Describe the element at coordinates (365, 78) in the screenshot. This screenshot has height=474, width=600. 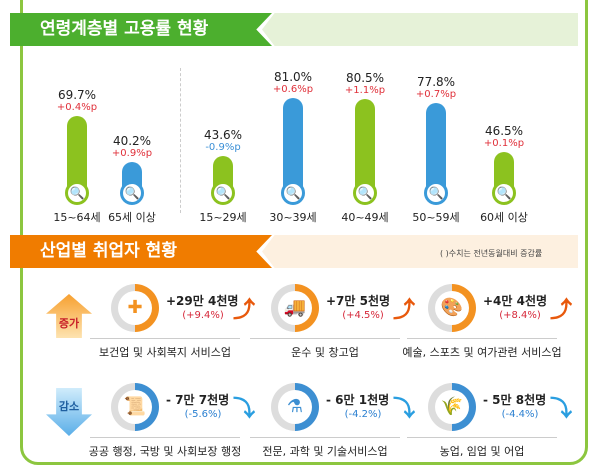
I see `rate-value: 80.5%` at that location.